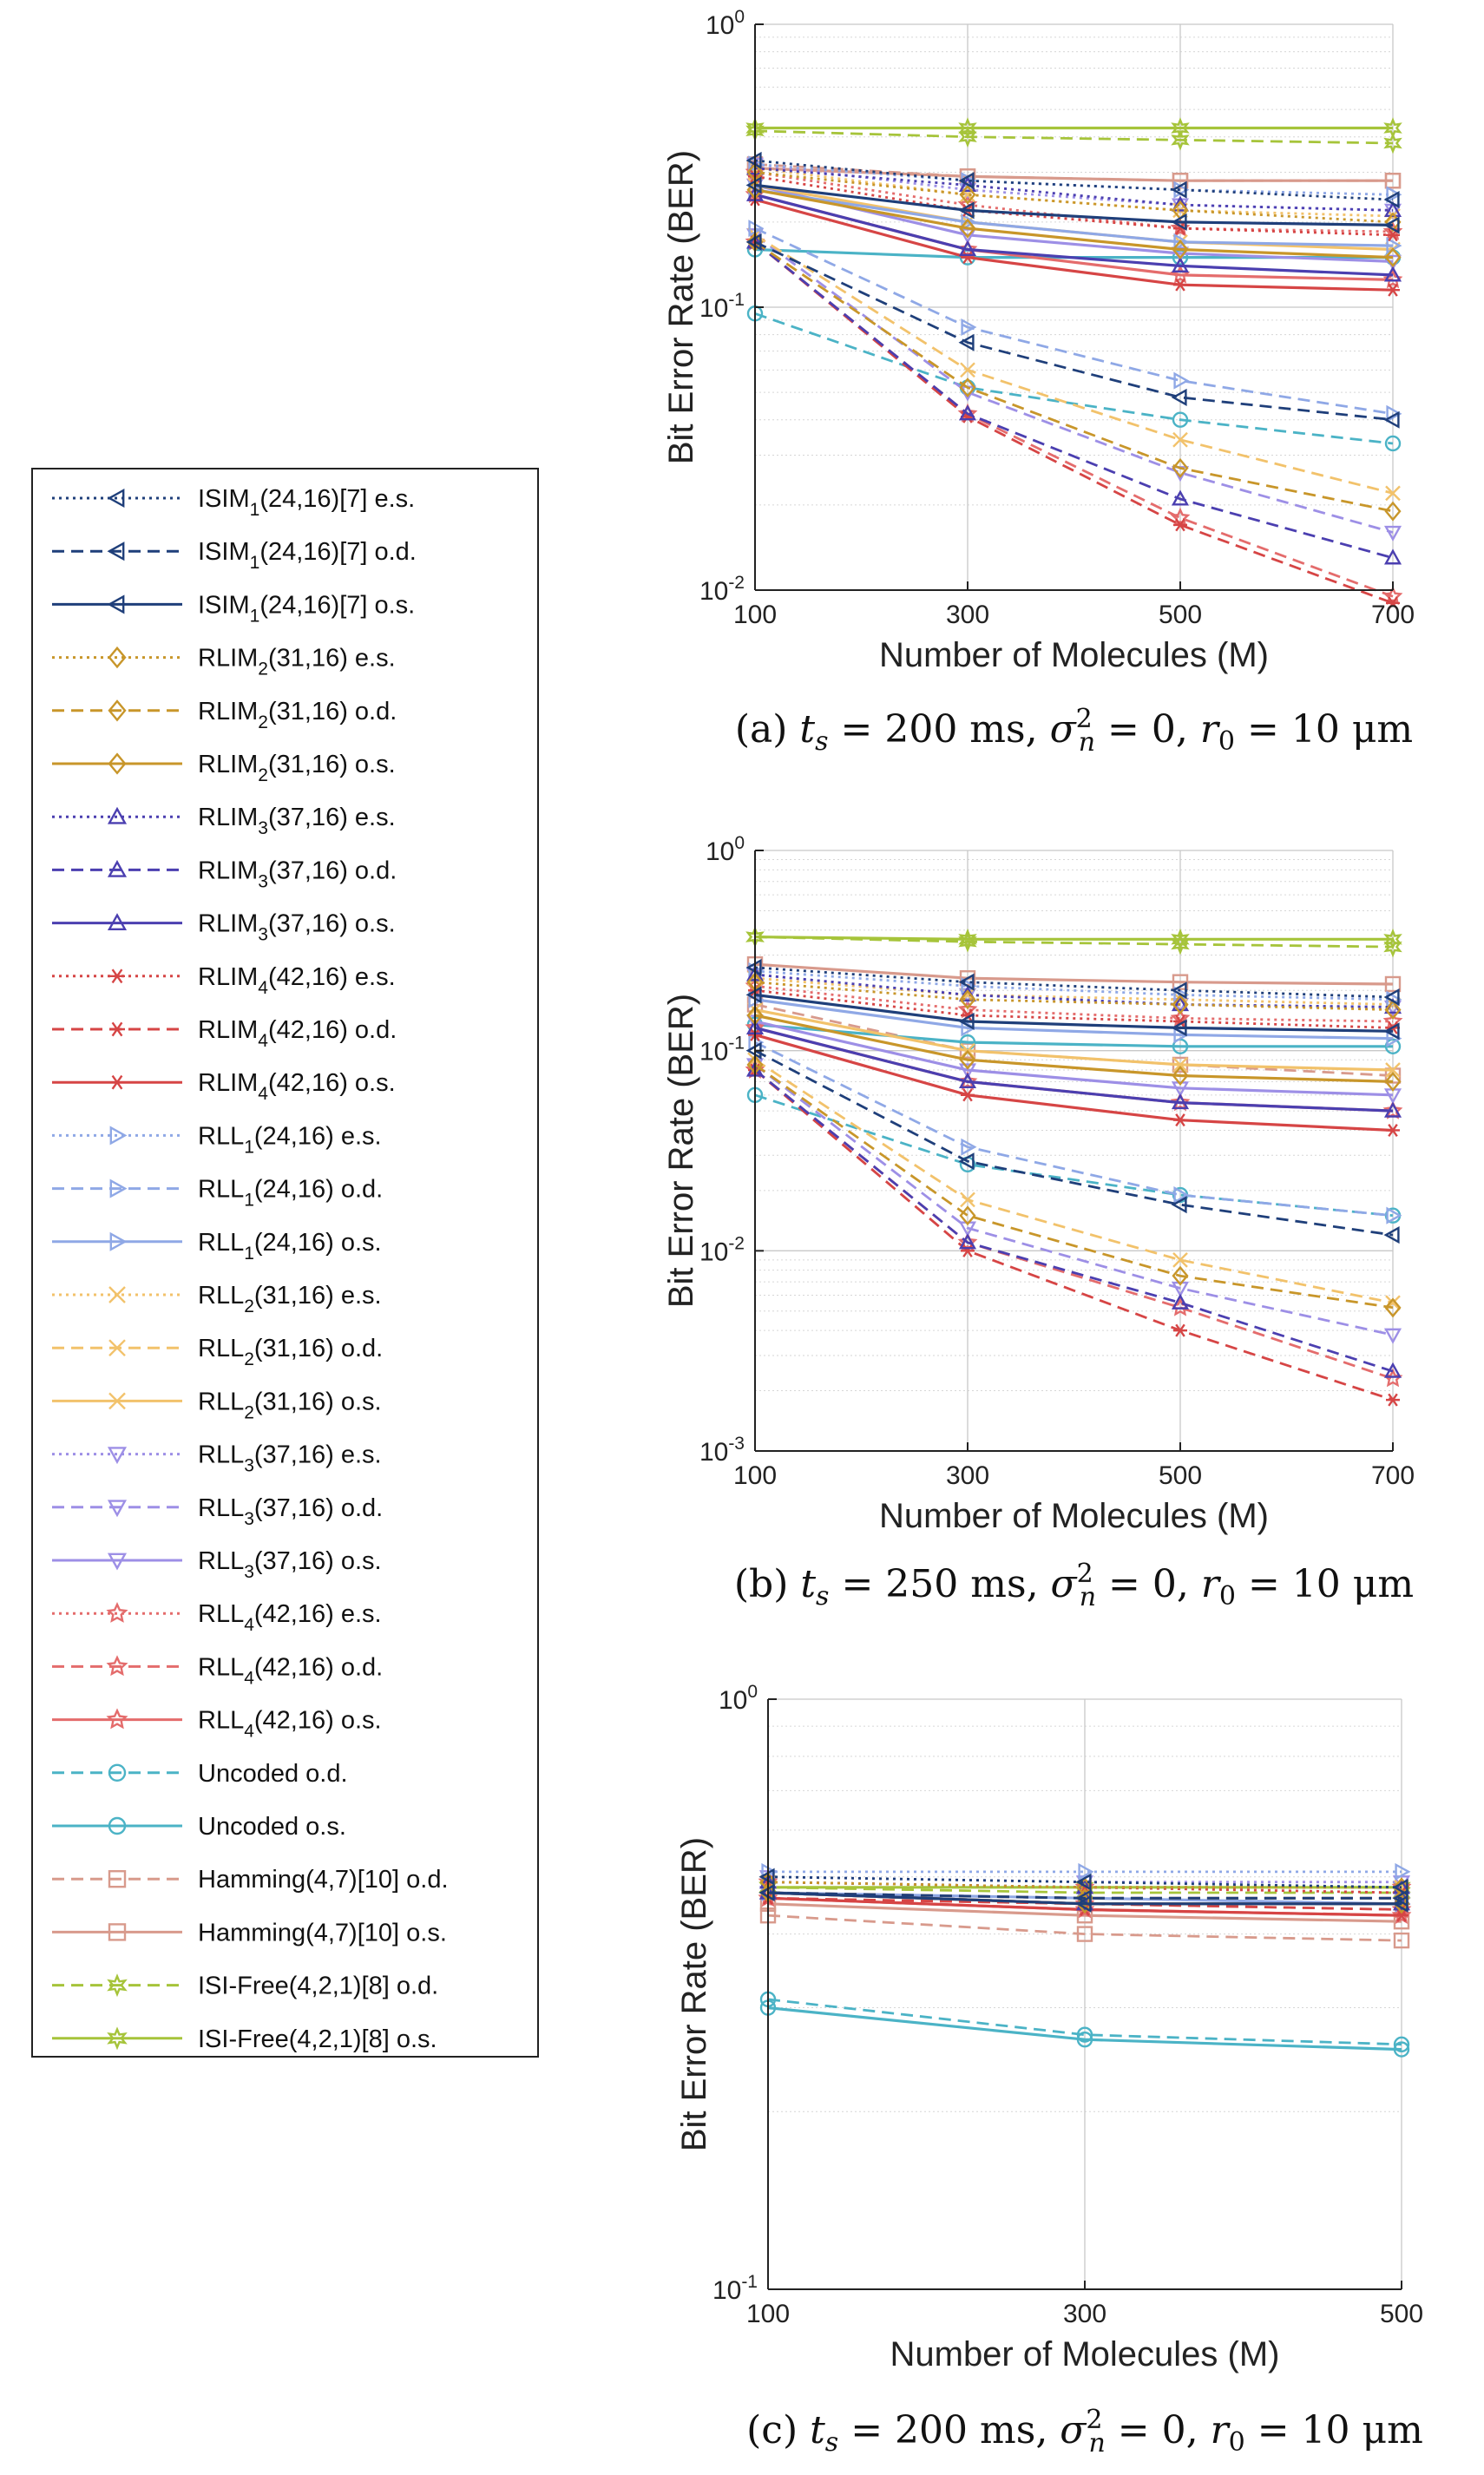  I want to click on y-tick-label: 10⁻², so click(722, 1250).